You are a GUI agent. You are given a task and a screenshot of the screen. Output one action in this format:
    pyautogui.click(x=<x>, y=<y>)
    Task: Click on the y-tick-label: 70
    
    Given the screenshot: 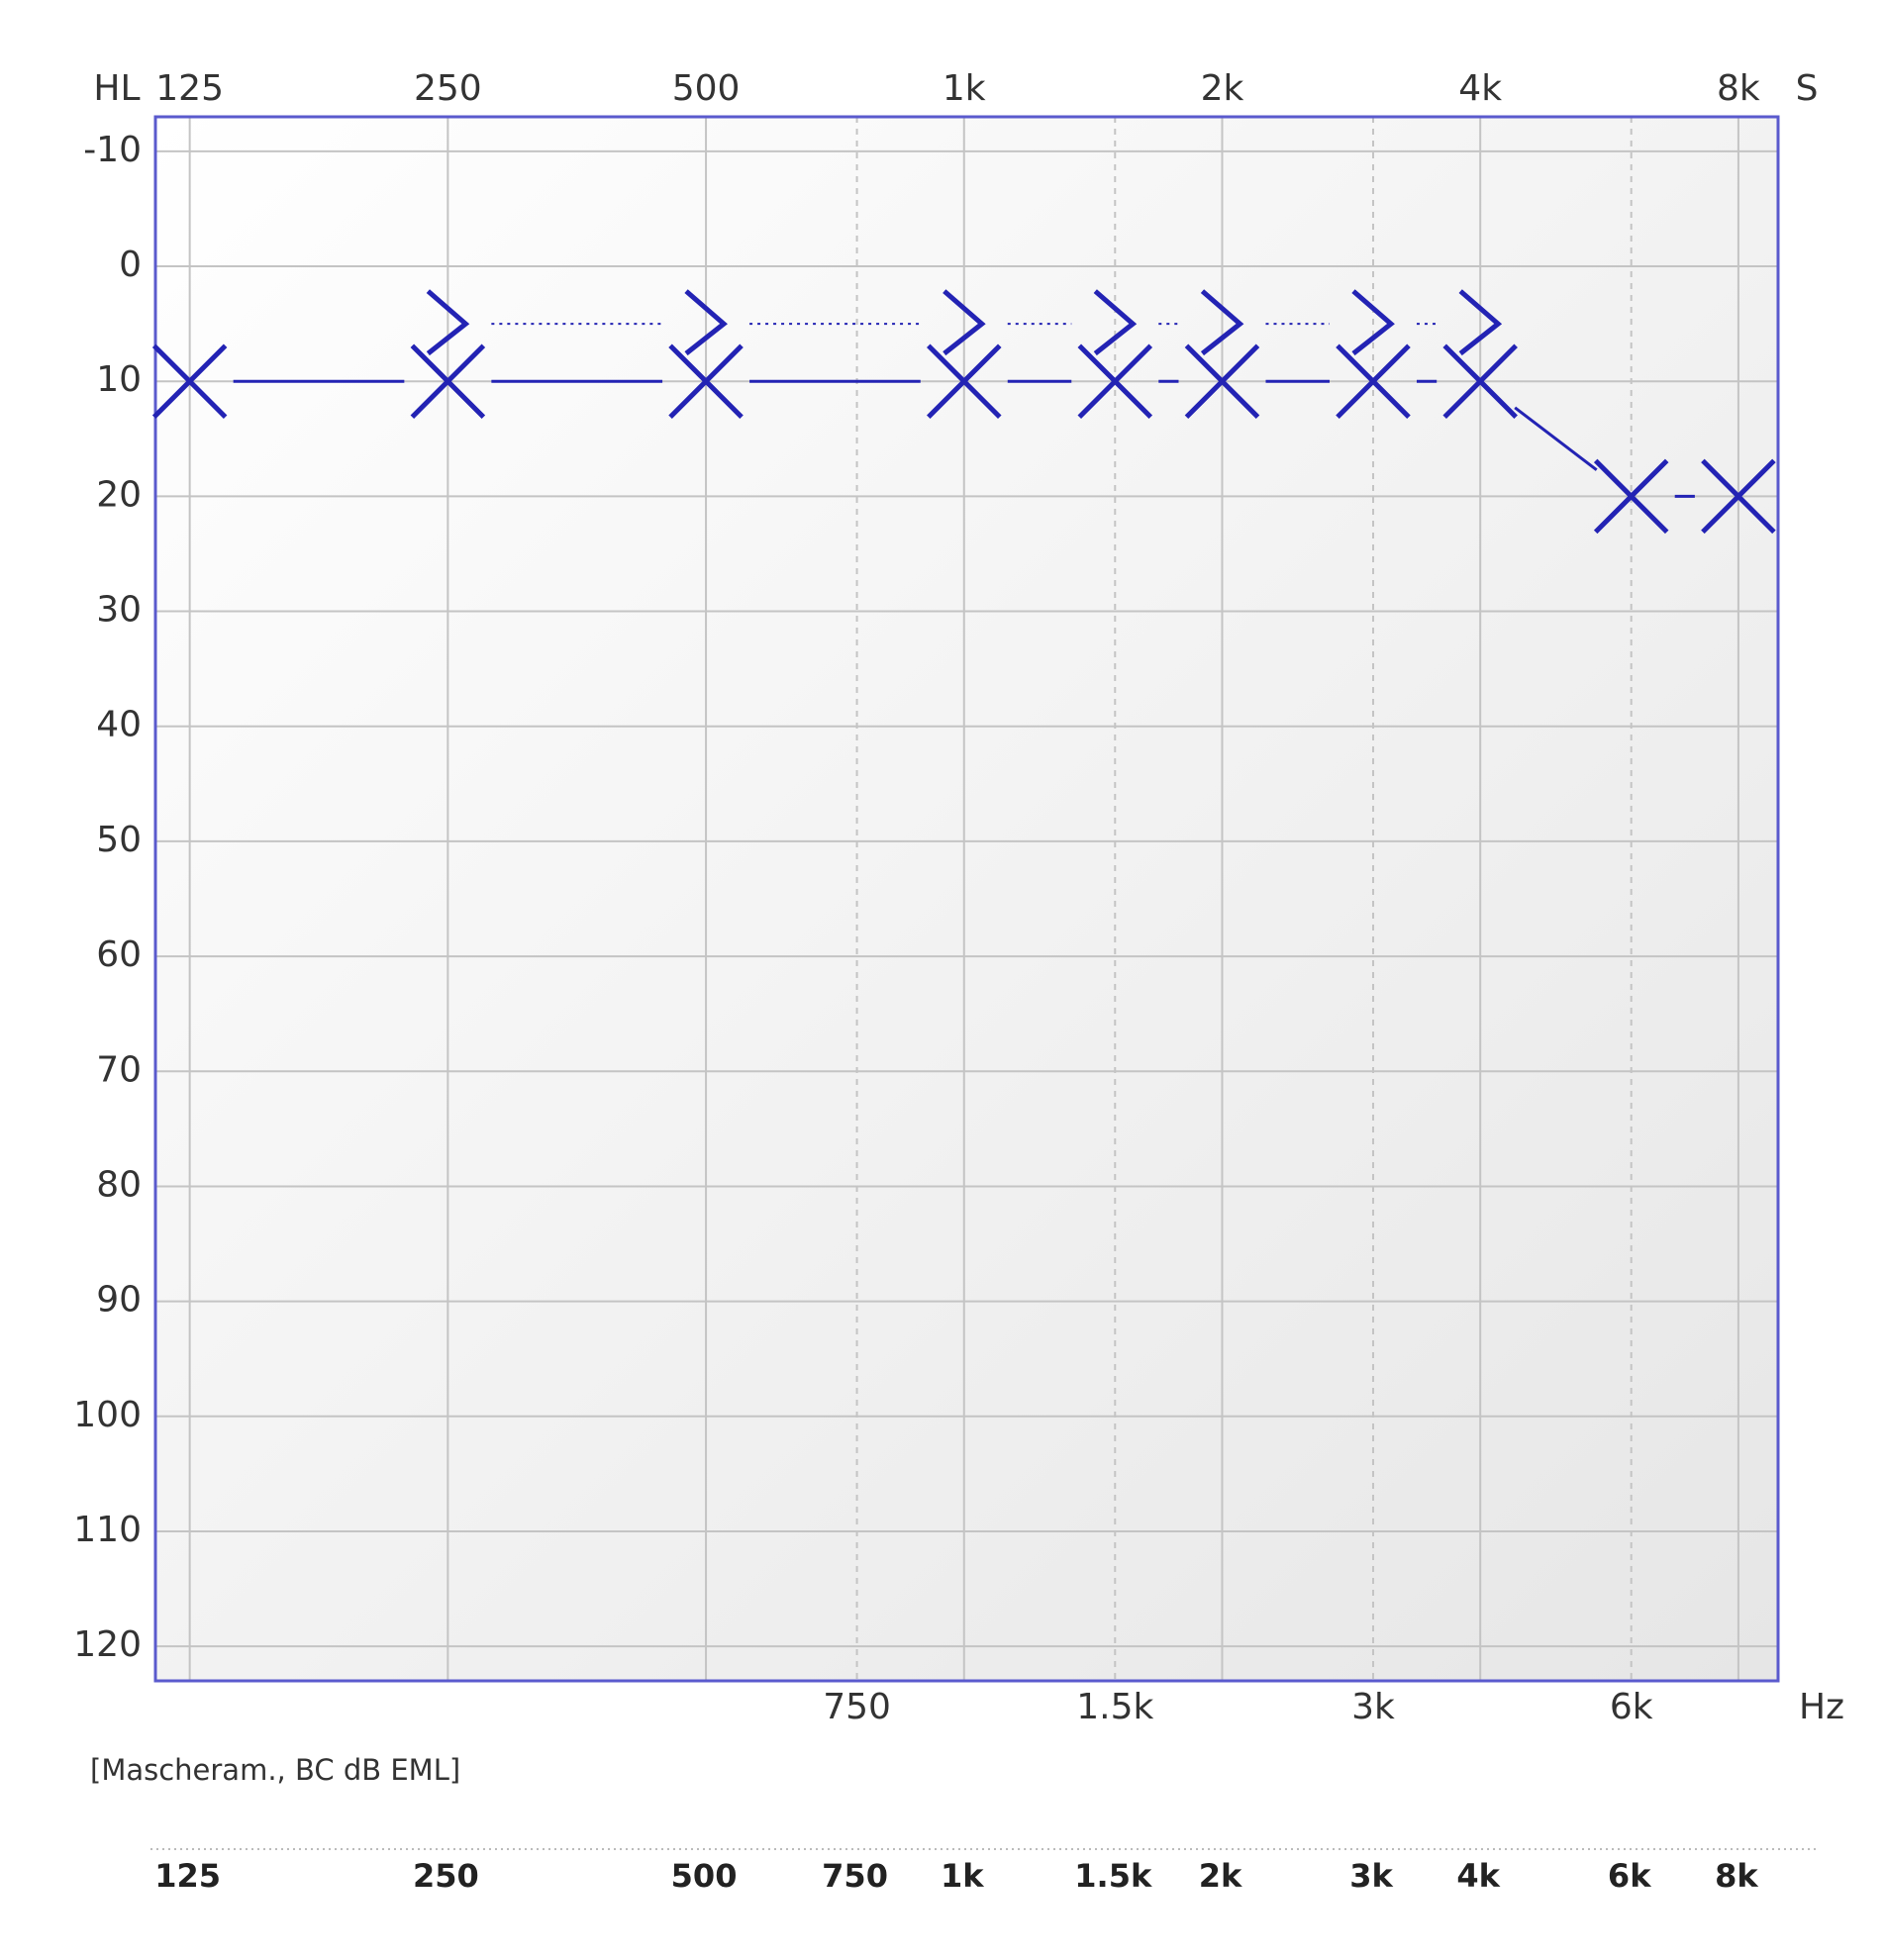 What is the action you would take?
    pyautogui.click(x=119, y=1069)
    